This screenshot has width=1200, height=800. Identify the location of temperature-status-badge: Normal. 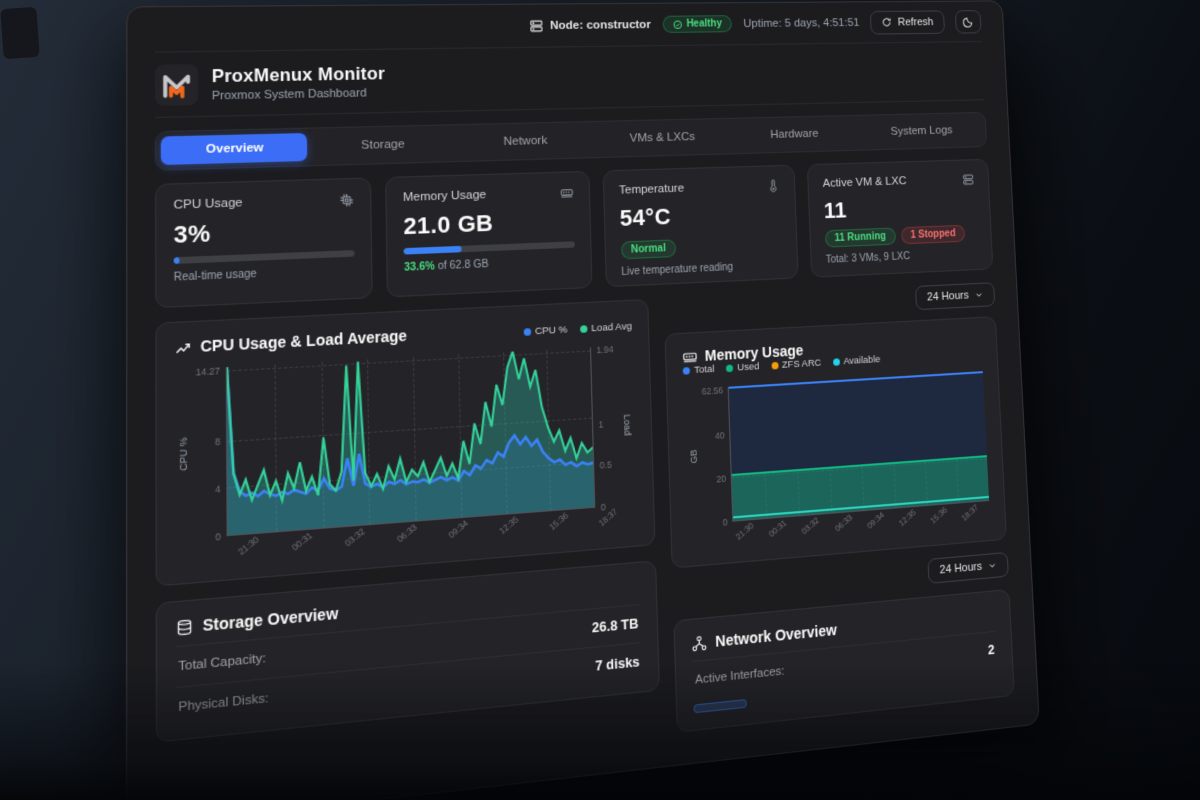
(648, 249).